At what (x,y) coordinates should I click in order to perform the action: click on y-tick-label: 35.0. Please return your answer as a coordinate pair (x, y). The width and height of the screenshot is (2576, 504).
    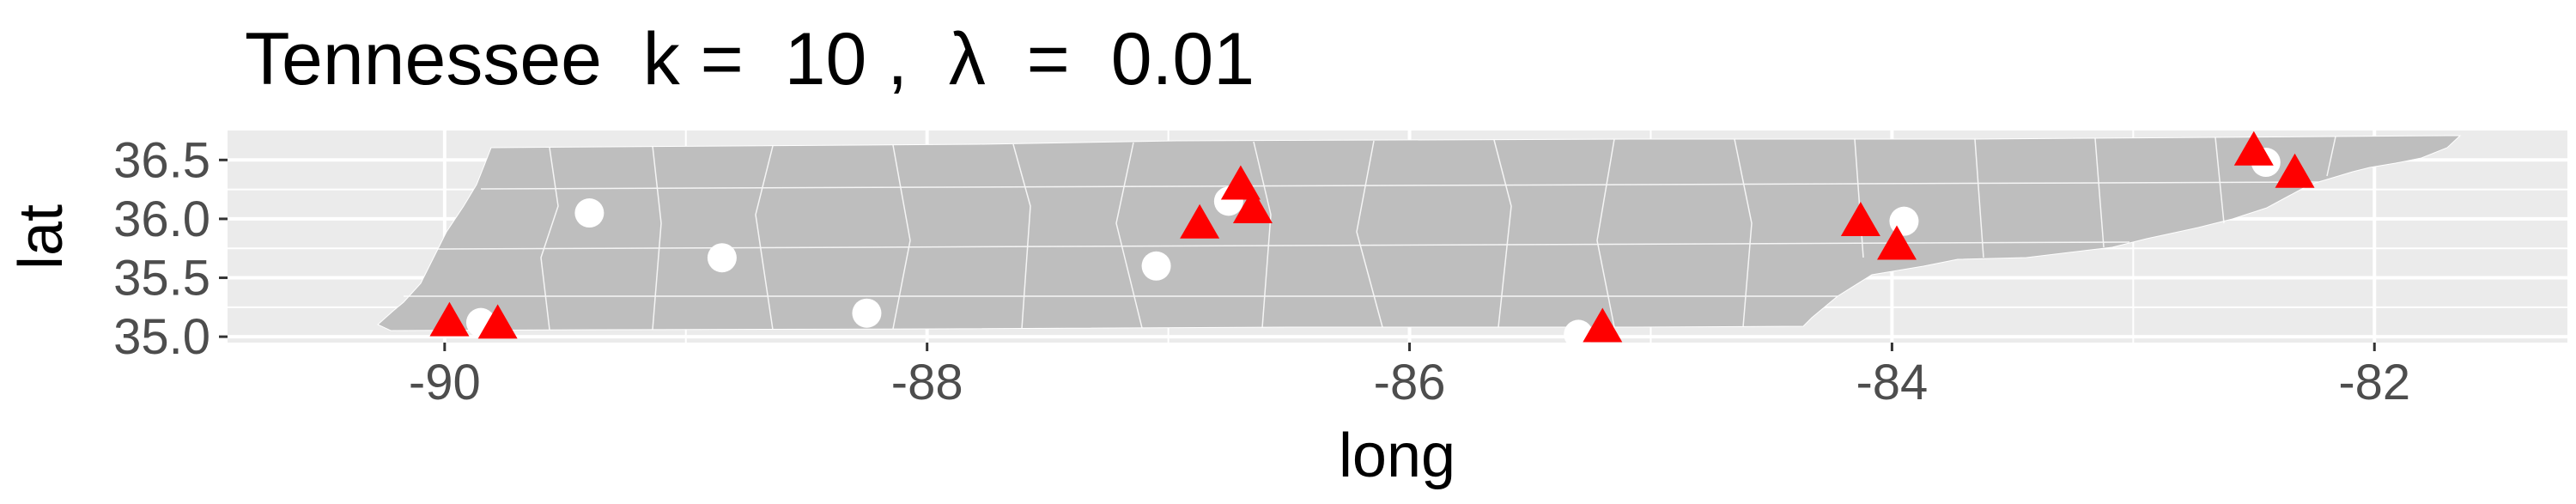
    Looking at the image, I should click on (161, 337).